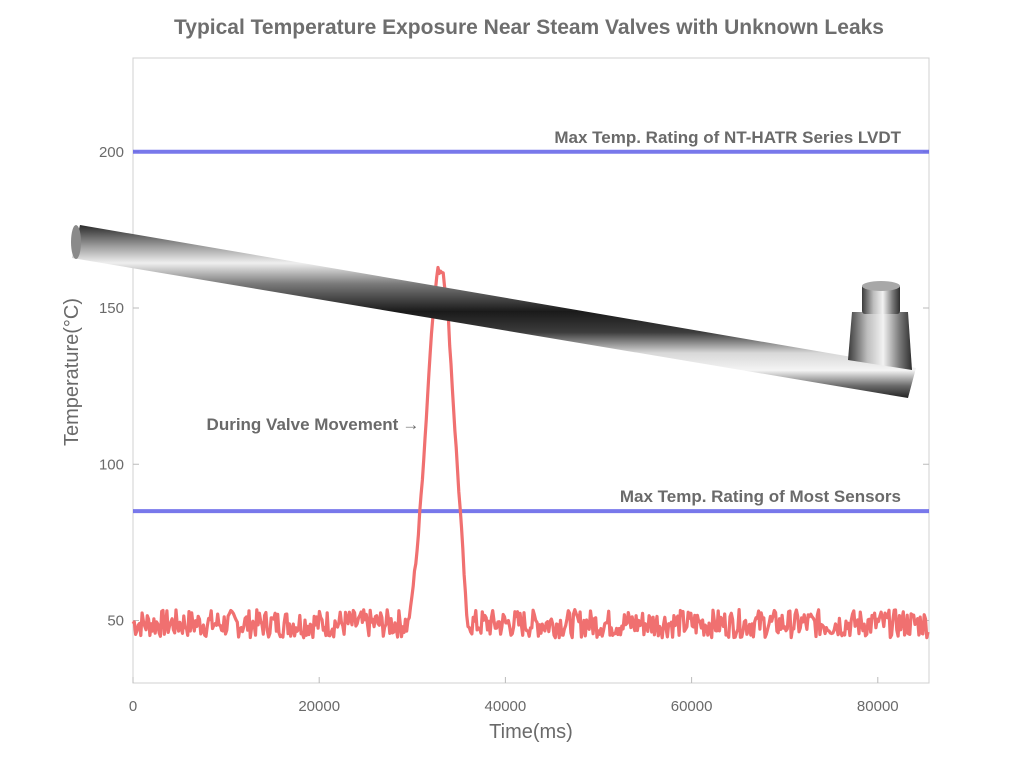 This screenshot has height=768, width=1024. What do you see at coordinates (881, 299) in the screenshot?
I see `lvdt-rod-fitting-top` at bounding box center [881, 299].